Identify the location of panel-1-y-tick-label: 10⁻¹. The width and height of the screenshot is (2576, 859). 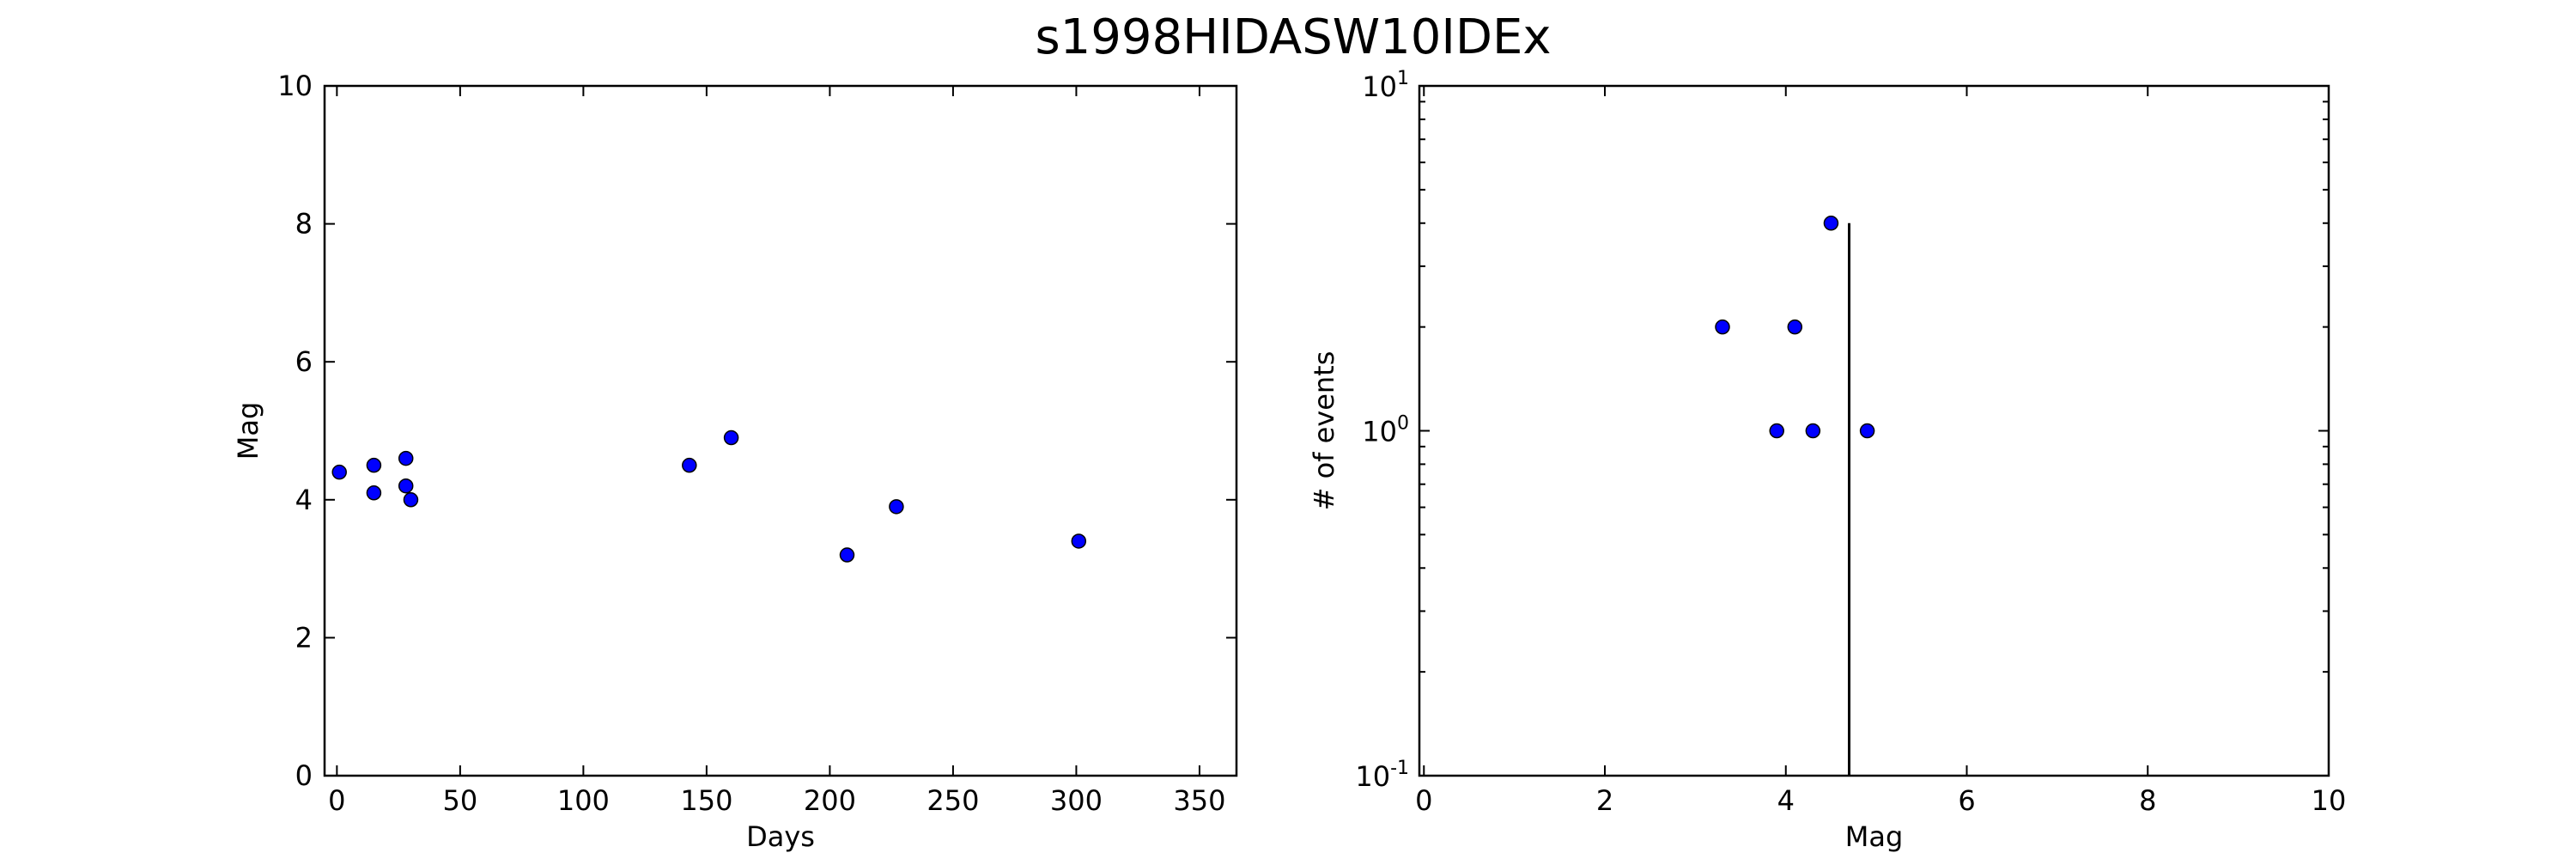
(1382, 776).